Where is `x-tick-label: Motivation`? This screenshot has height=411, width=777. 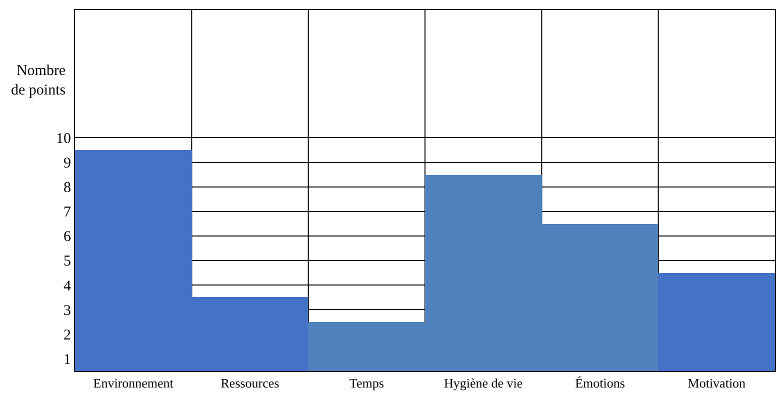 x-tick-label: Motivation is located at coordinates (717, 383).